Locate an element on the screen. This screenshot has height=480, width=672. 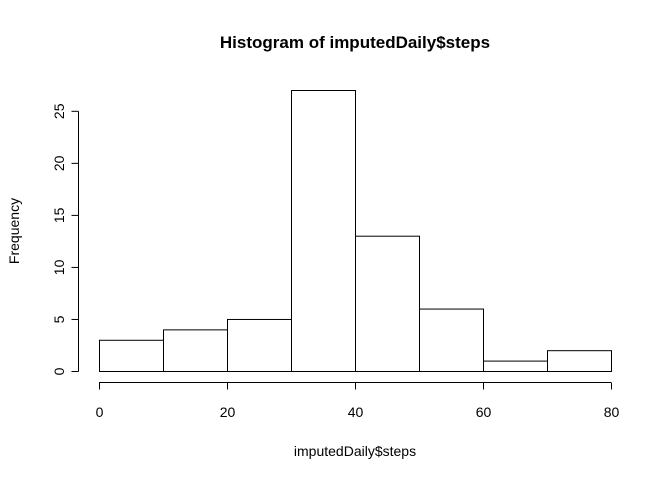
x-tick-label: 80 is located at coordinates (612, 412).